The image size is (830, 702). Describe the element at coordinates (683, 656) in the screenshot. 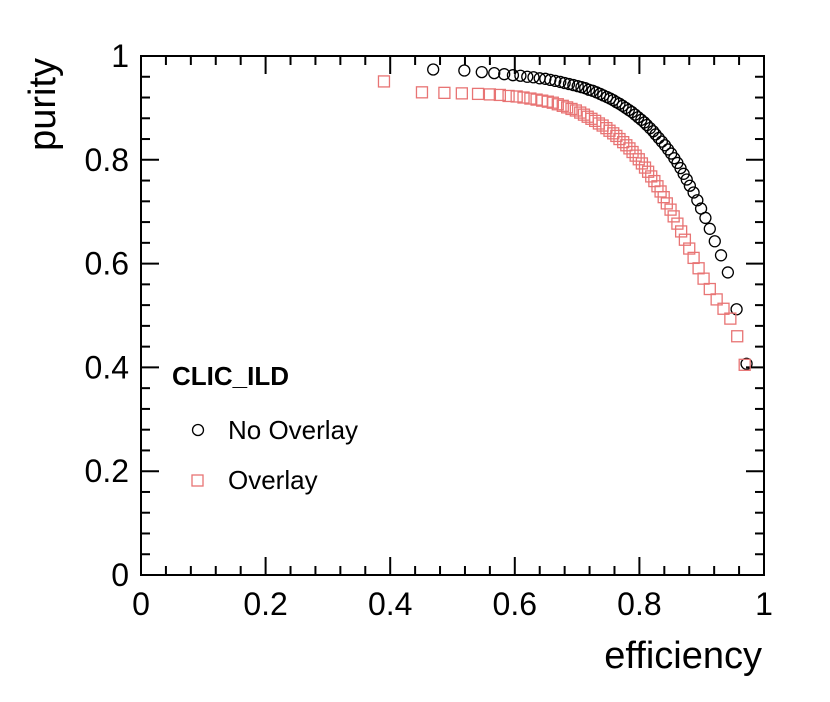

I see `x-axis-title: efficiency` at that location.